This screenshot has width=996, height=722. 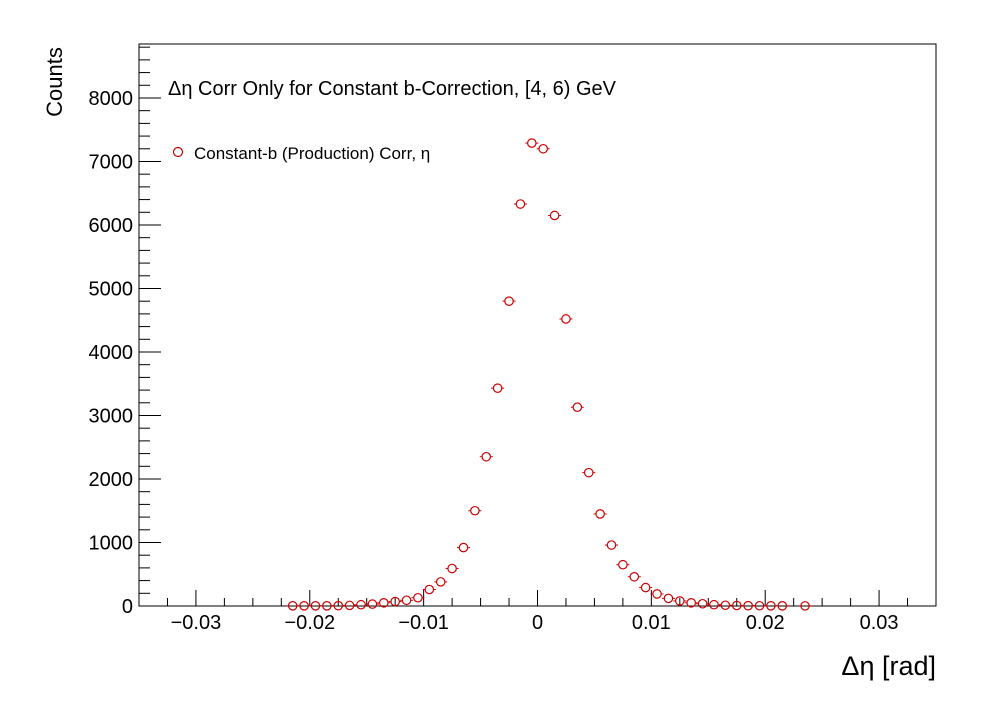 I want to click on legend-label: Constant-b (Production) Corr, η, so click(x=312, y=153).